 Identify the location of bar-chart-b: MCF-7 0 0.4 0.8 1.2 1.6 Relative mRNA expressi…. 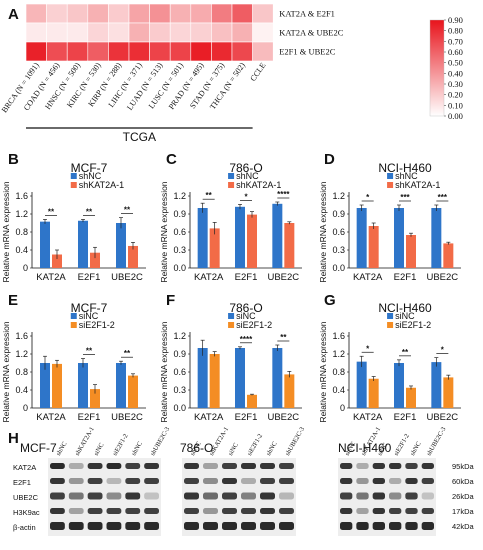
(73, 222).